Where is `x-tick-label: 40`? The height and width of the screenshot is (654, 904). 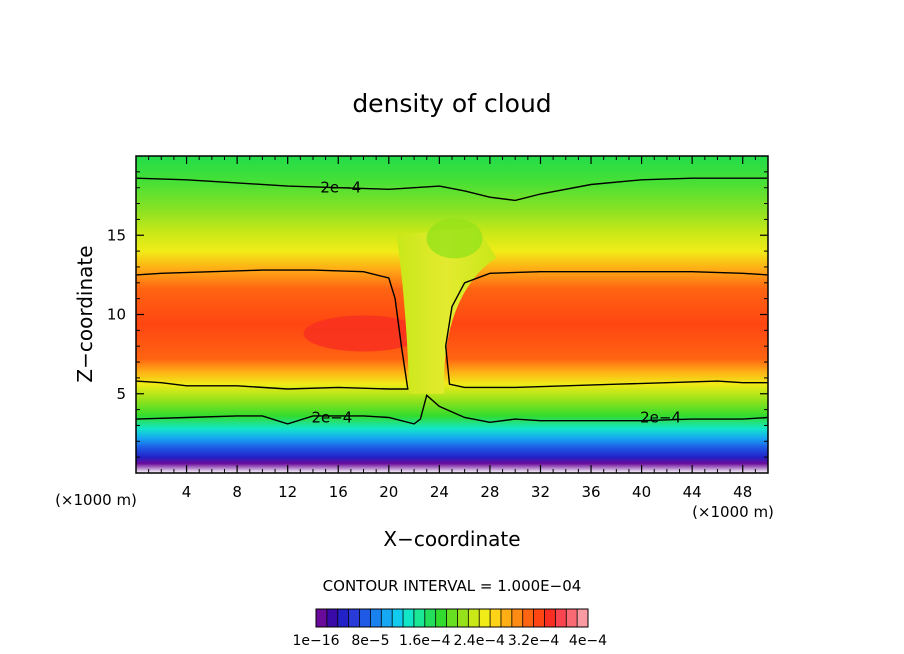
x-tick-label: 40 is located at coordinates (641, 492).